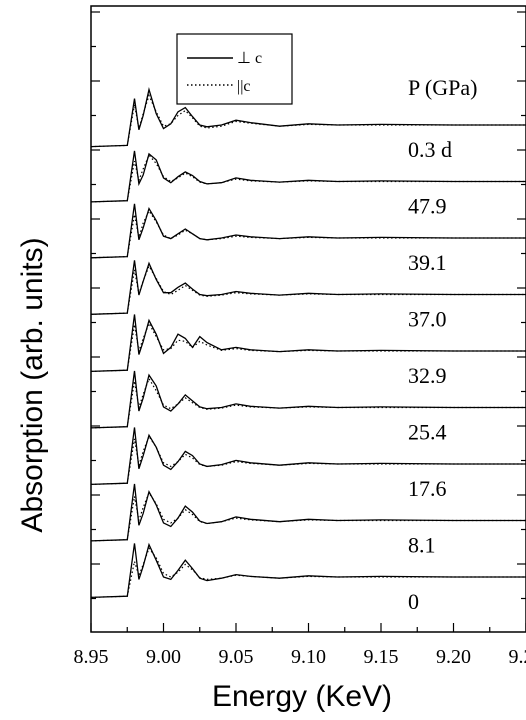 The height and width of the screenshot is (720, 526). Describe the element at coordinates (427, 319) in the screenshot. I see `pressure-label: 37.0` at that location.